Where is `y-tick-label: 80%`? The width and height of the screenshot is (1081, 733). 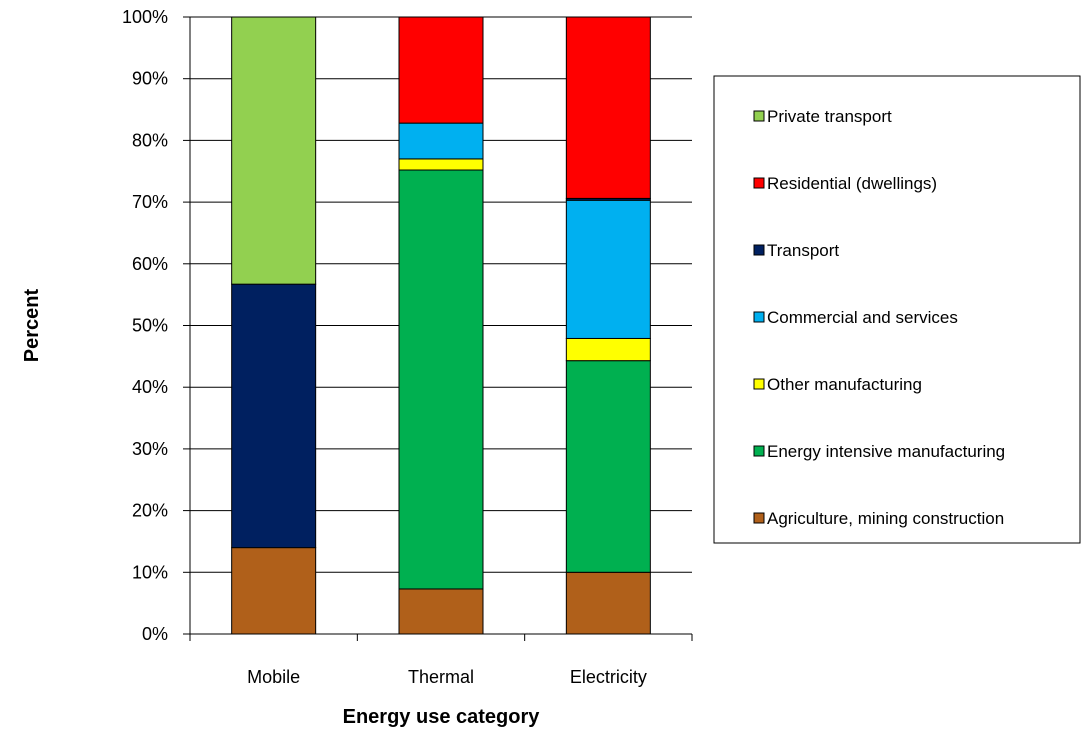
y-tick-label: 80% is located at coordinates (150, 140).